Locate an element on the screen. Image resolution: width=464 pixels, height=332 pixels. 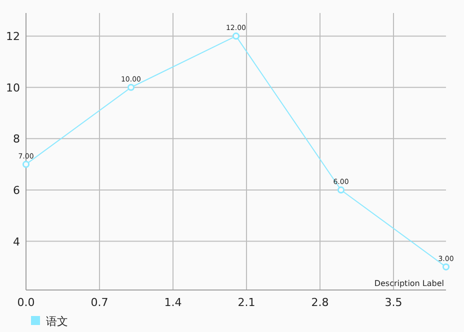
x-tick-label: 0.7 is located at coordinates (99, 302).